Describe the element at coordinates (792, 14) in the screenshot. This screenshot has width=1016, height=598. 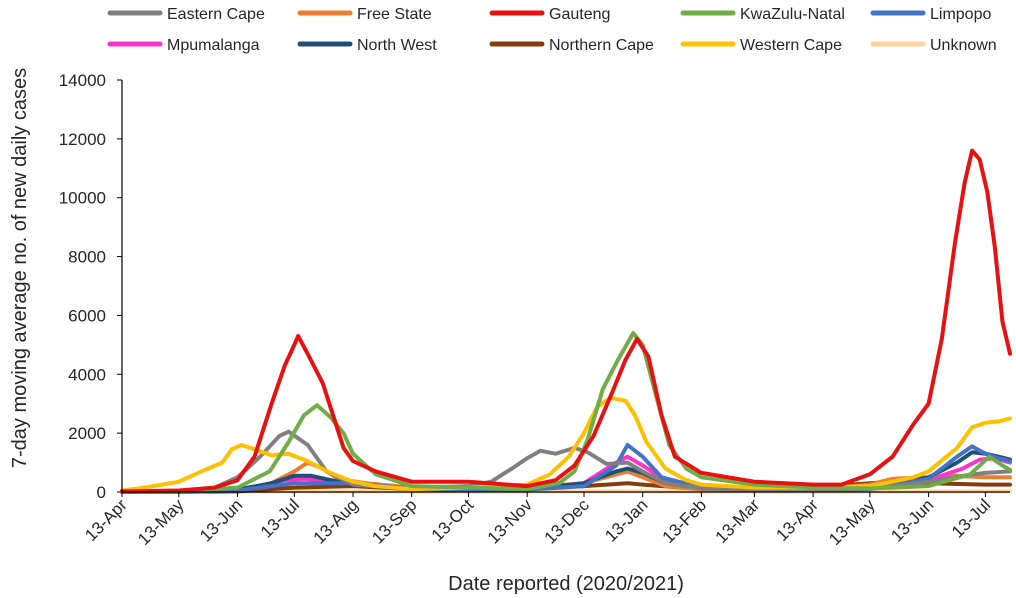
I see `legend-label-kwazulu-natal: KwaZulu-Natal` at that location.